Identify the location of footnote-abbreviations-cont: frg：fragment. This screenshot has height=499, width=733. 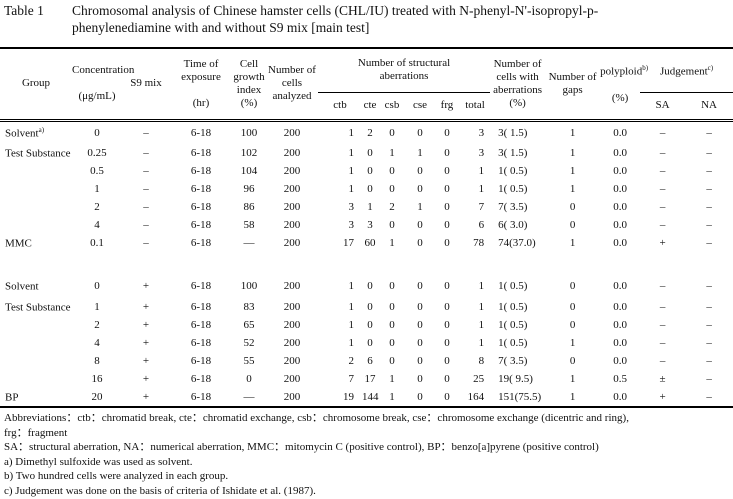
(36, 432).